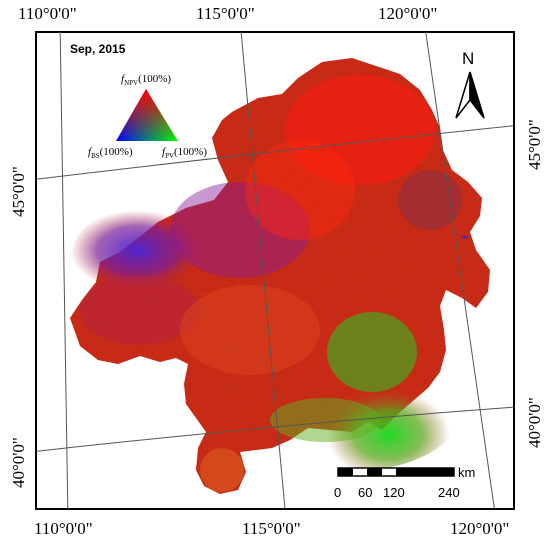  I want to click on lat-label-left-45: 45°0'0", so click(18, 191).